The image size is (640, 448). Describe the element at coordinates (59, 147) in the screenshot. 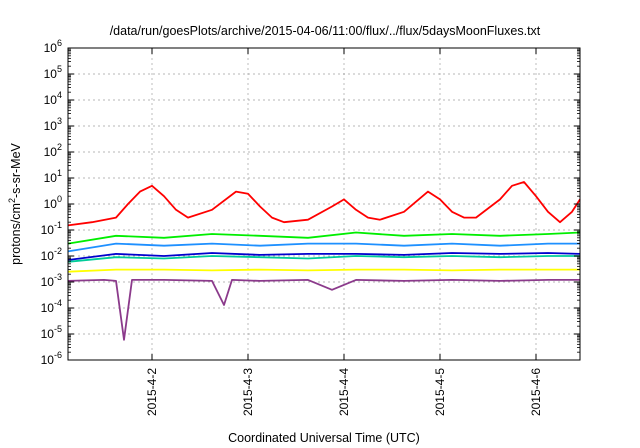

I see `y-tick-label-exp: 2` at that location.